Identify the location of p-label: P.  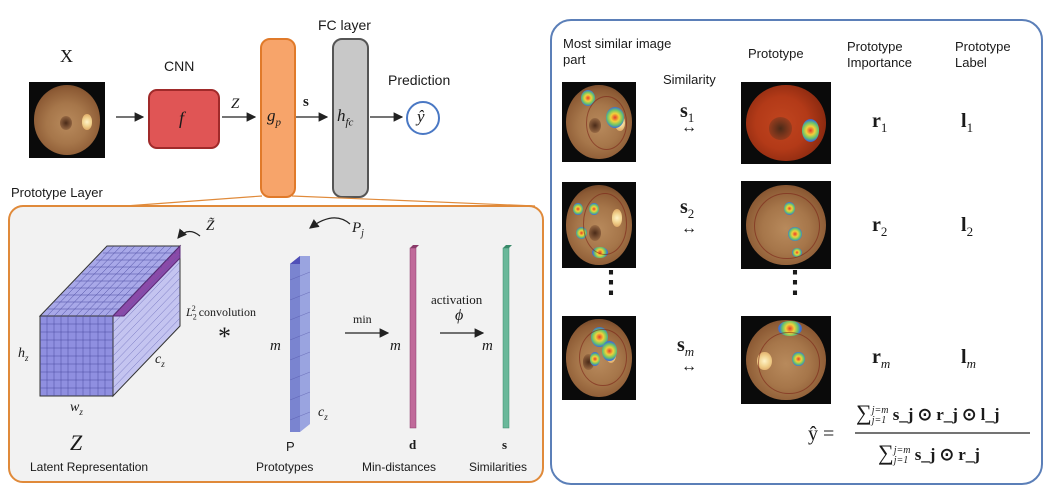
(290, 446).